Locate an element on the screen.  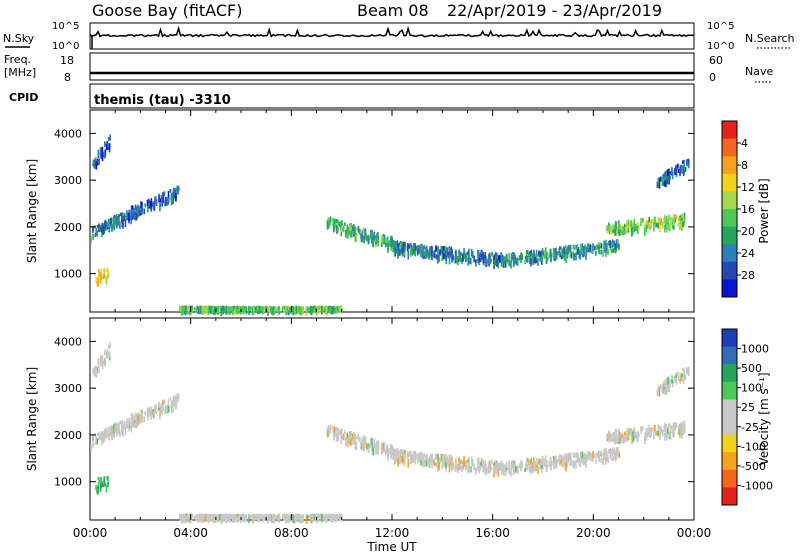
nsky-trace is located at coordinates (392, 37).